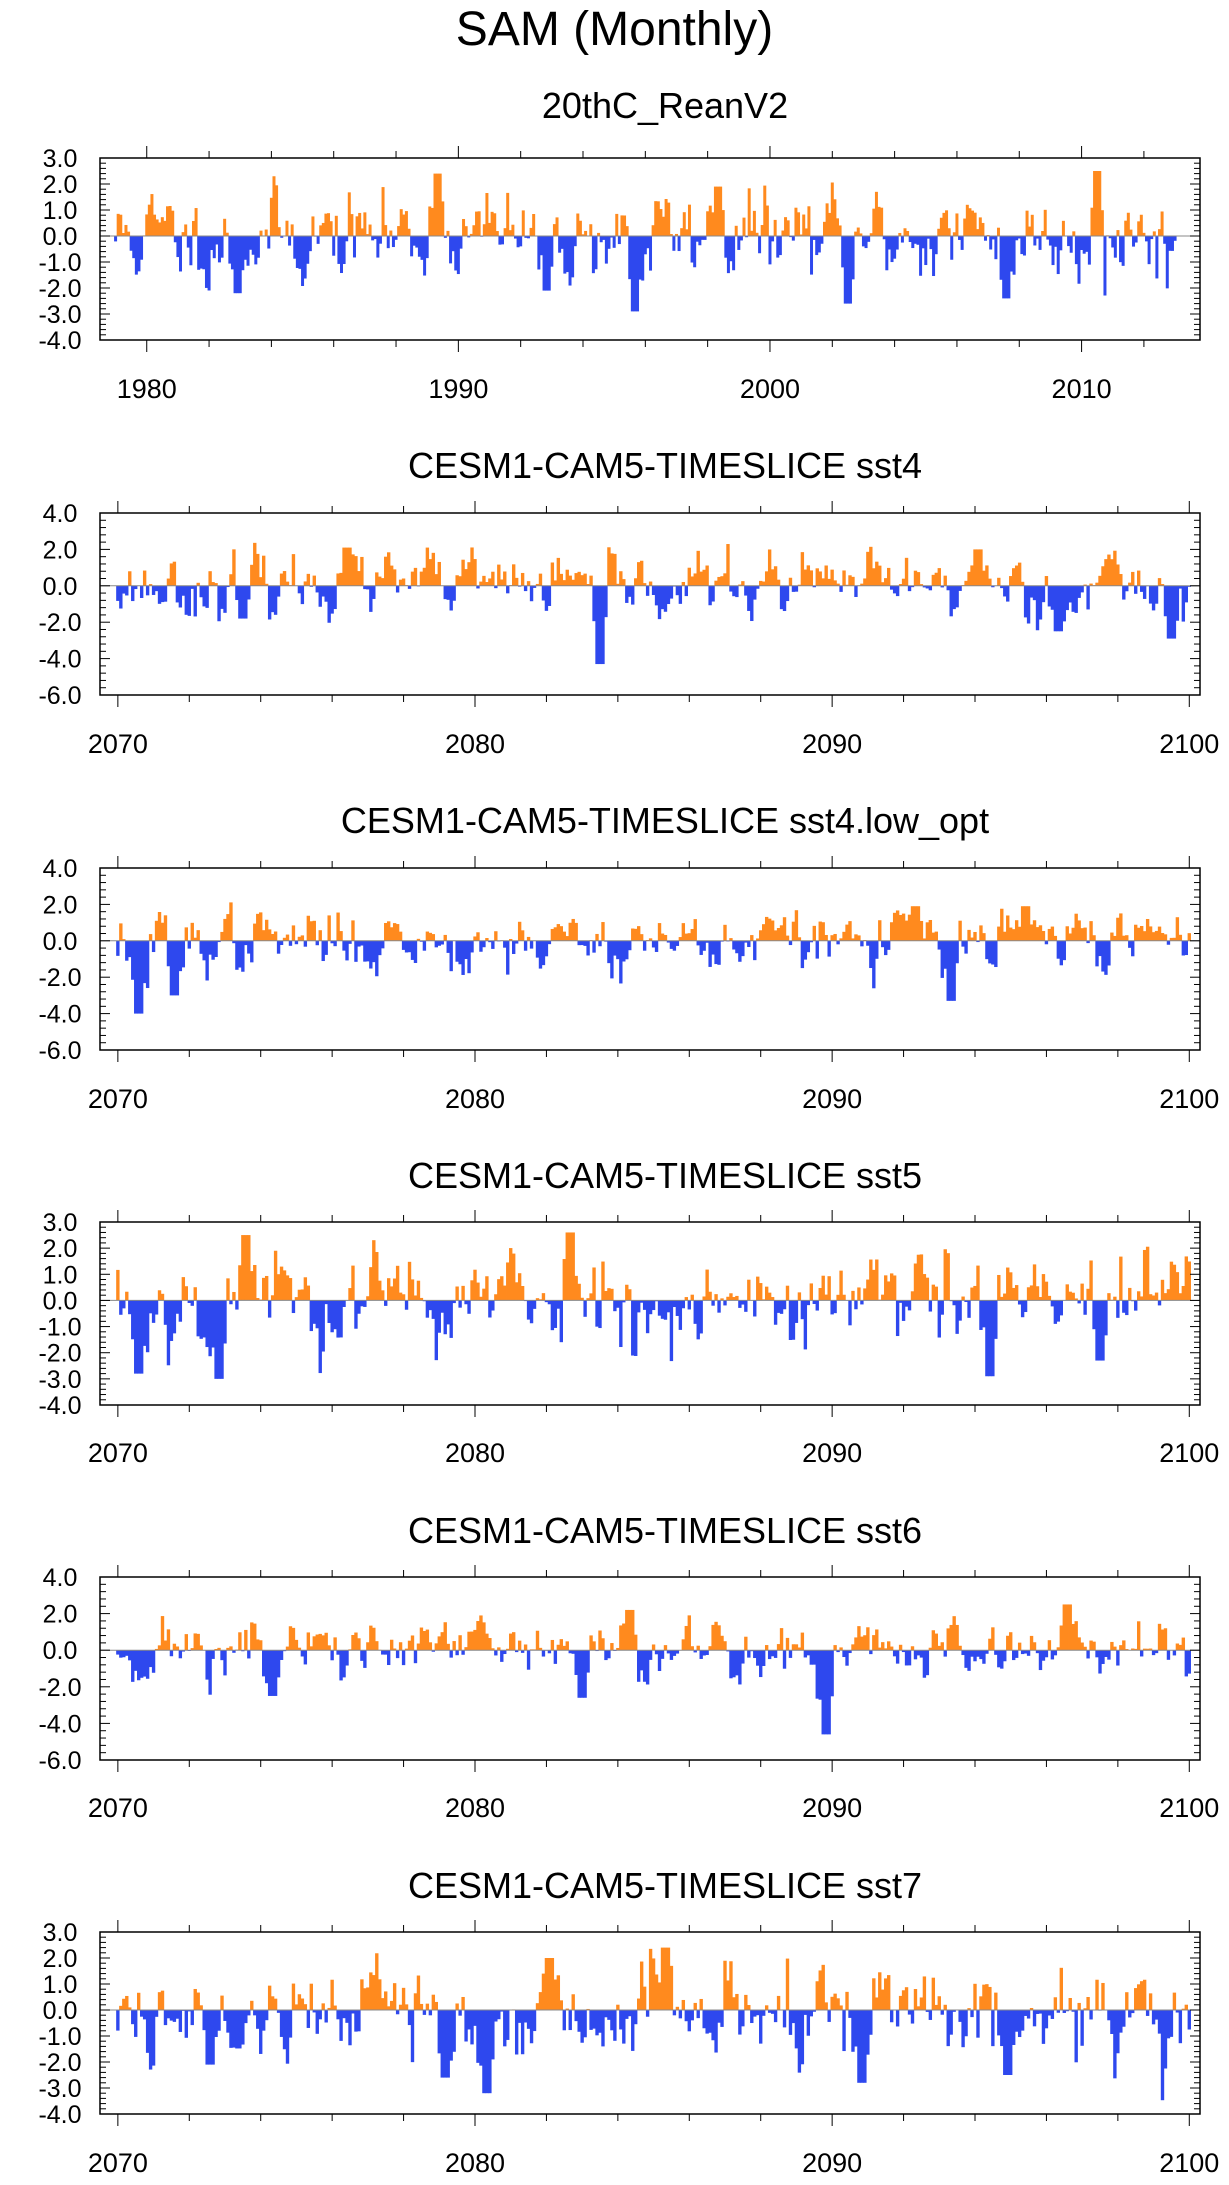 This screenshot has height=2185, width=1229. I want to click on y-tick-label: 2.0, so click(60, 1249).